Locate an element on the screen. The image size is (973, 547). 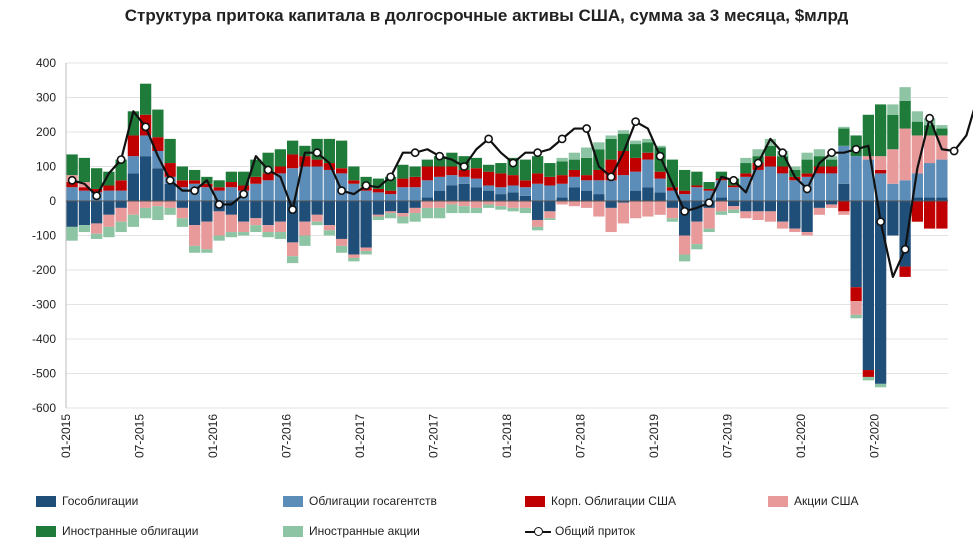
legend-label-agency: Облигации госагентств is located at coordinates (373, 501).